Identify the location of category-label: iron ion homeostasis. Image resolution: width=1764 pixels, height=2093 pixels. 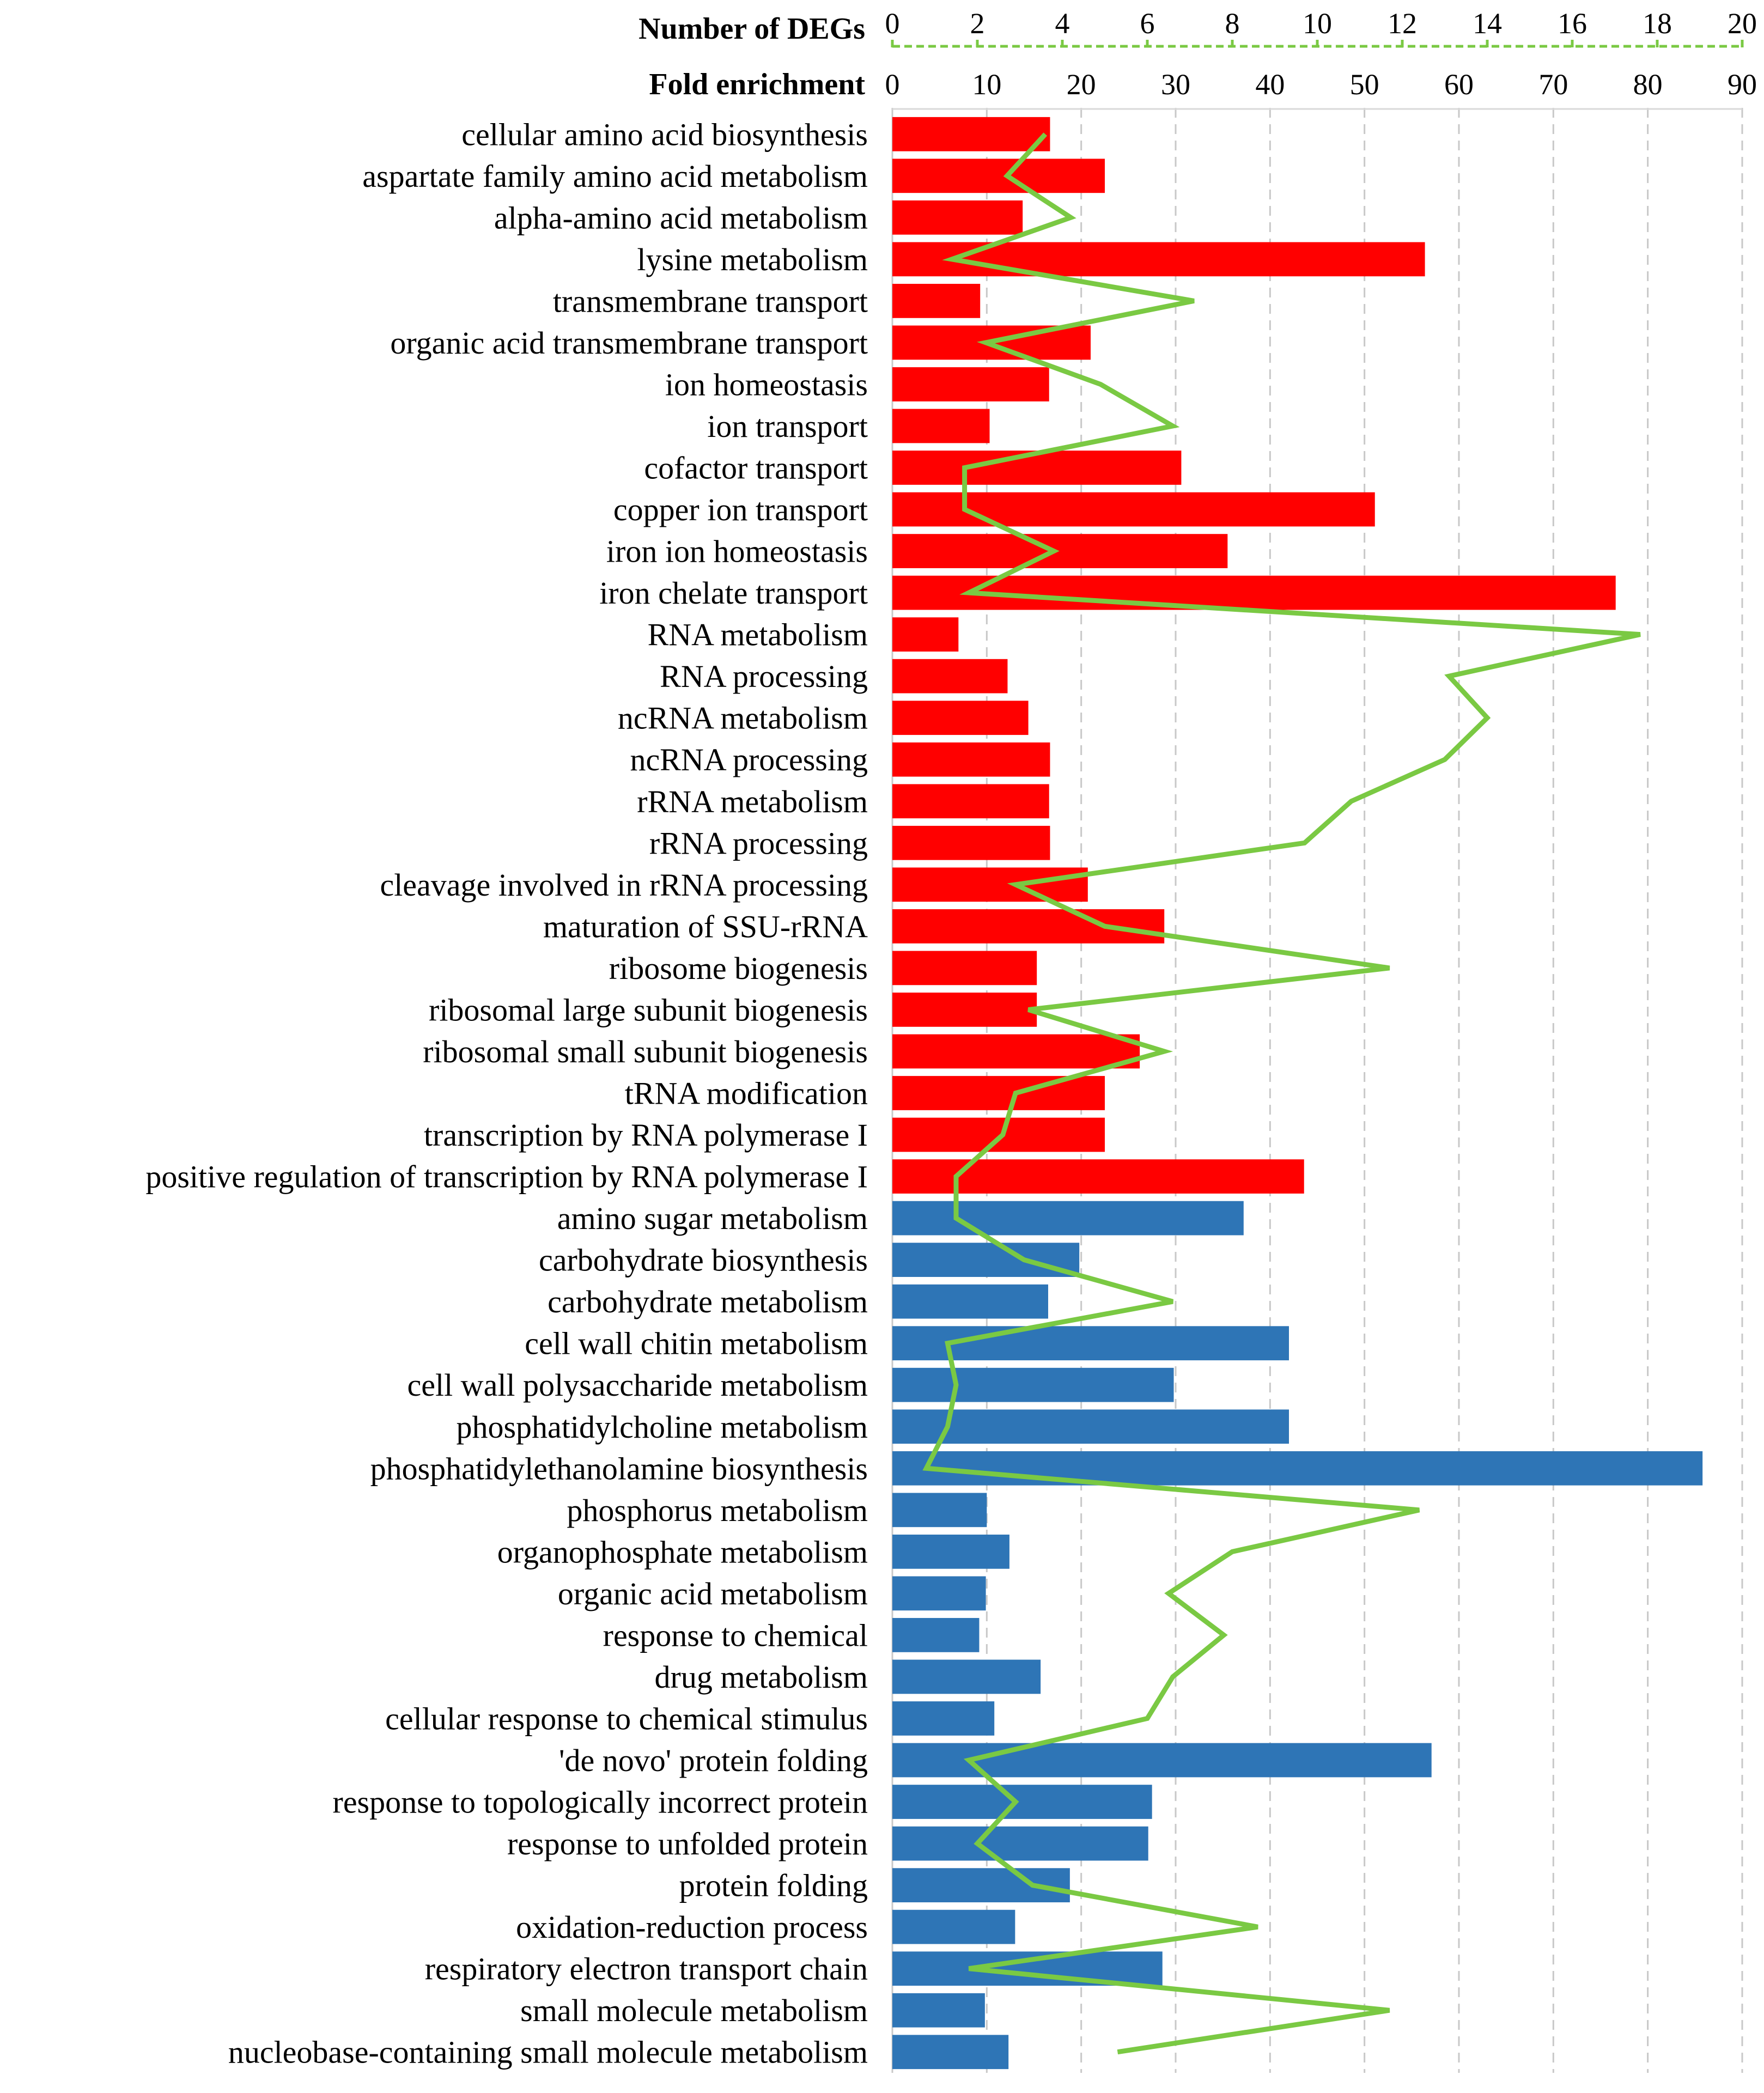
(737, 551).